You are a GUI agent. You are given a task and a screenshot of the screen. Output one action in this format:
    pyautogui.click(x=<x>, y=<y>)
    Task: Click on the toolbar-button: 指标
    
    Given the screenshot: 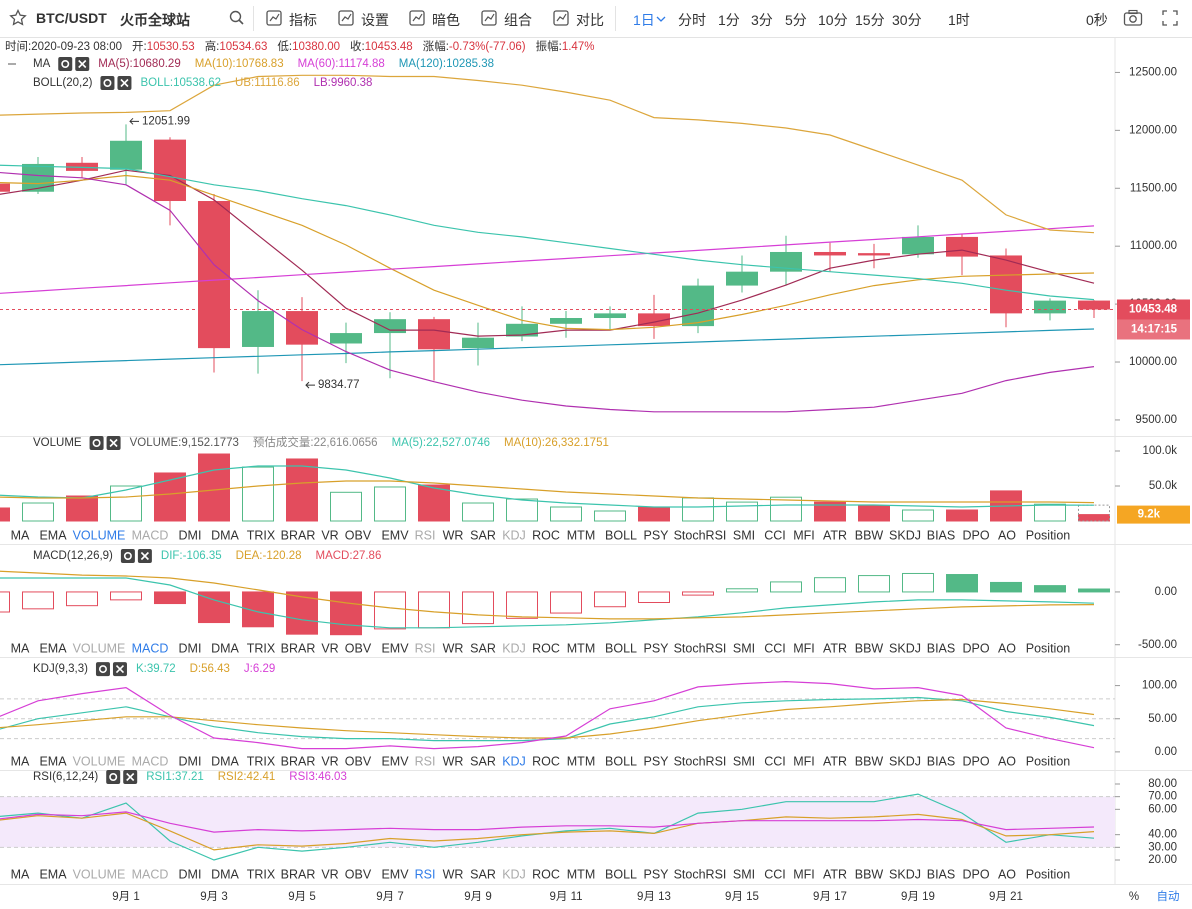 What is the action you would take?
    pyautogui.click(x=303, y=20)
    